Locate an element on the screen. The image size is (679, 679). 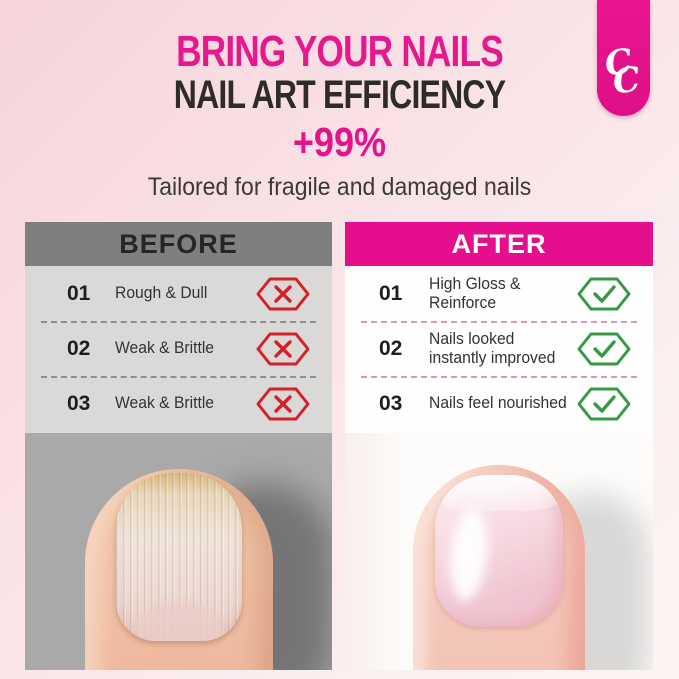
damaged-finger is located at coordinates (178, 569).